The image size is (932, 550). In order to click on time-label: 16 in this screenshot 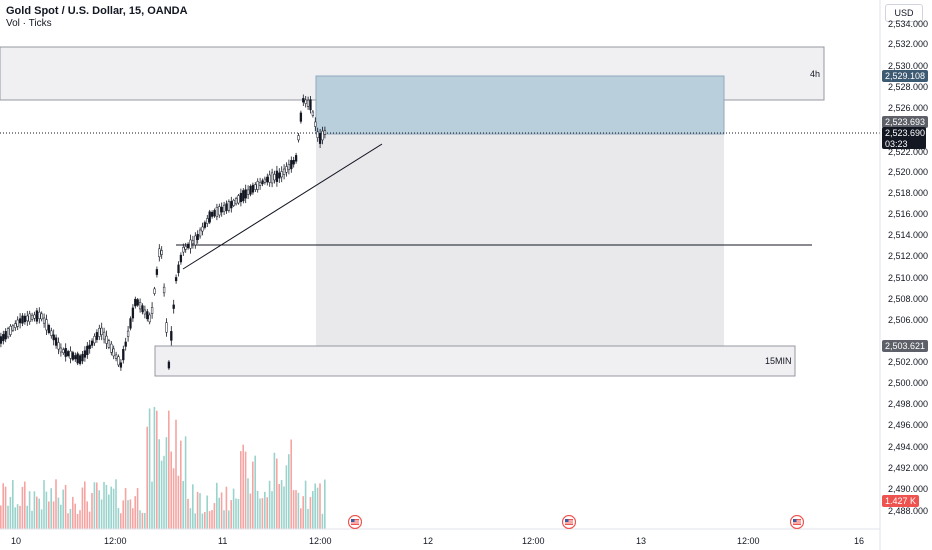, I will do `click(859, 541)`.